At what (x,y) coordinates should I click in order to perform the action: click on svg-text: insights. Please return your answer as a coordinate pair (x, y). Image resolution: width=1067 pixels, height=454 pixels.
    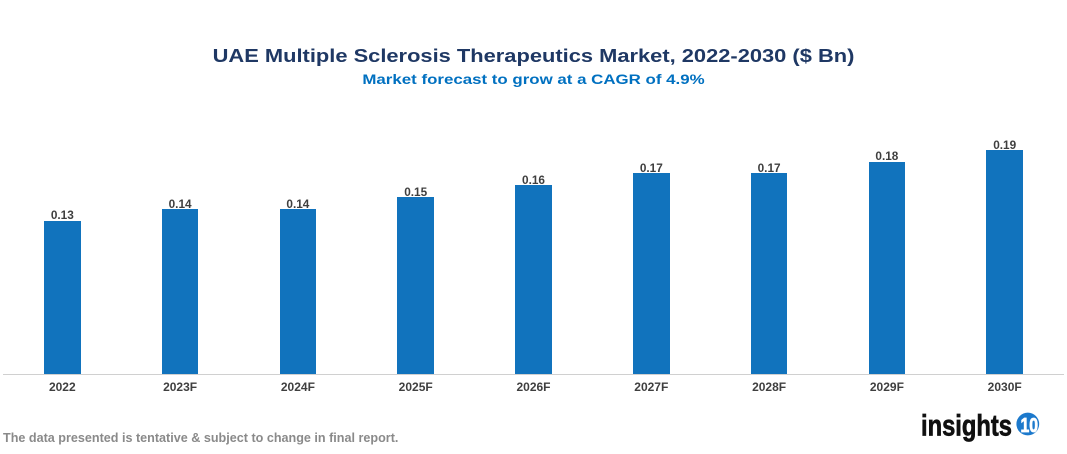
    Looking at the image, I should click on (966, 425).